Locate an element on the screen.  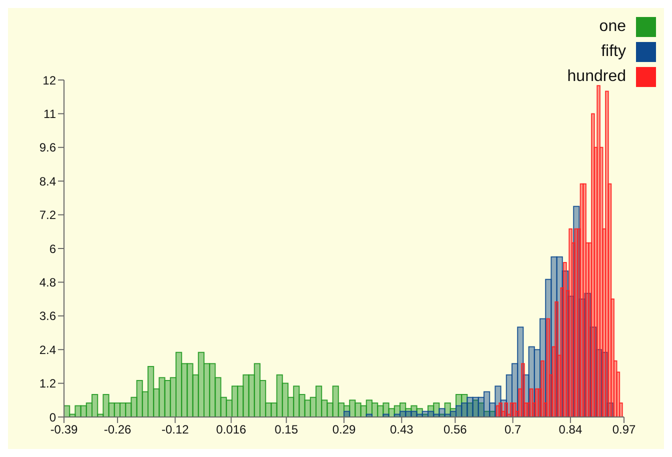
x-tick-label: 0.43 is located at coordinates (402, 429).